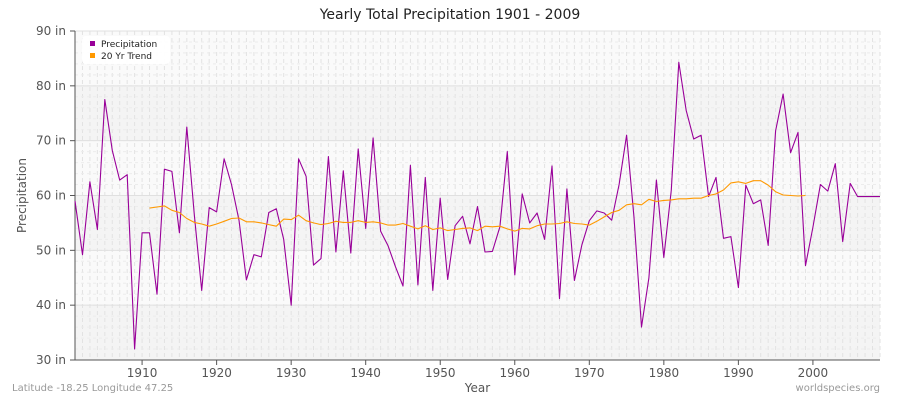  I want to click on y-tick-label: 60 in, so click(51, 196).